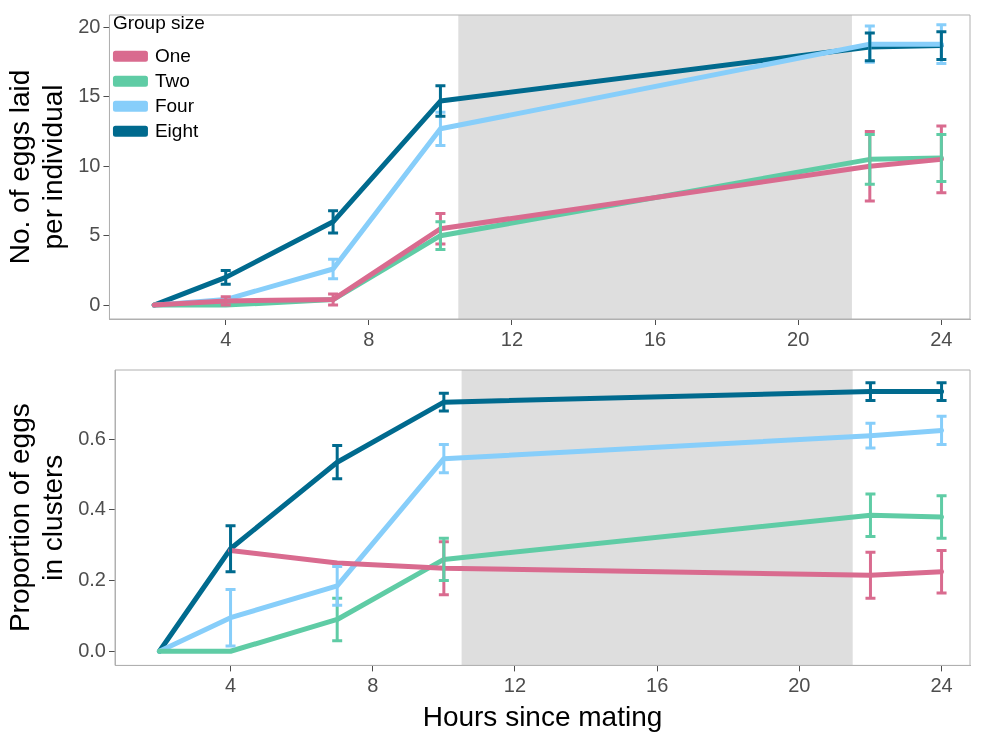 Image resolution: width=1005 pixels, height=739 pixels. I want to click on x-axis-title: Hours since mating, so click(542, 716).